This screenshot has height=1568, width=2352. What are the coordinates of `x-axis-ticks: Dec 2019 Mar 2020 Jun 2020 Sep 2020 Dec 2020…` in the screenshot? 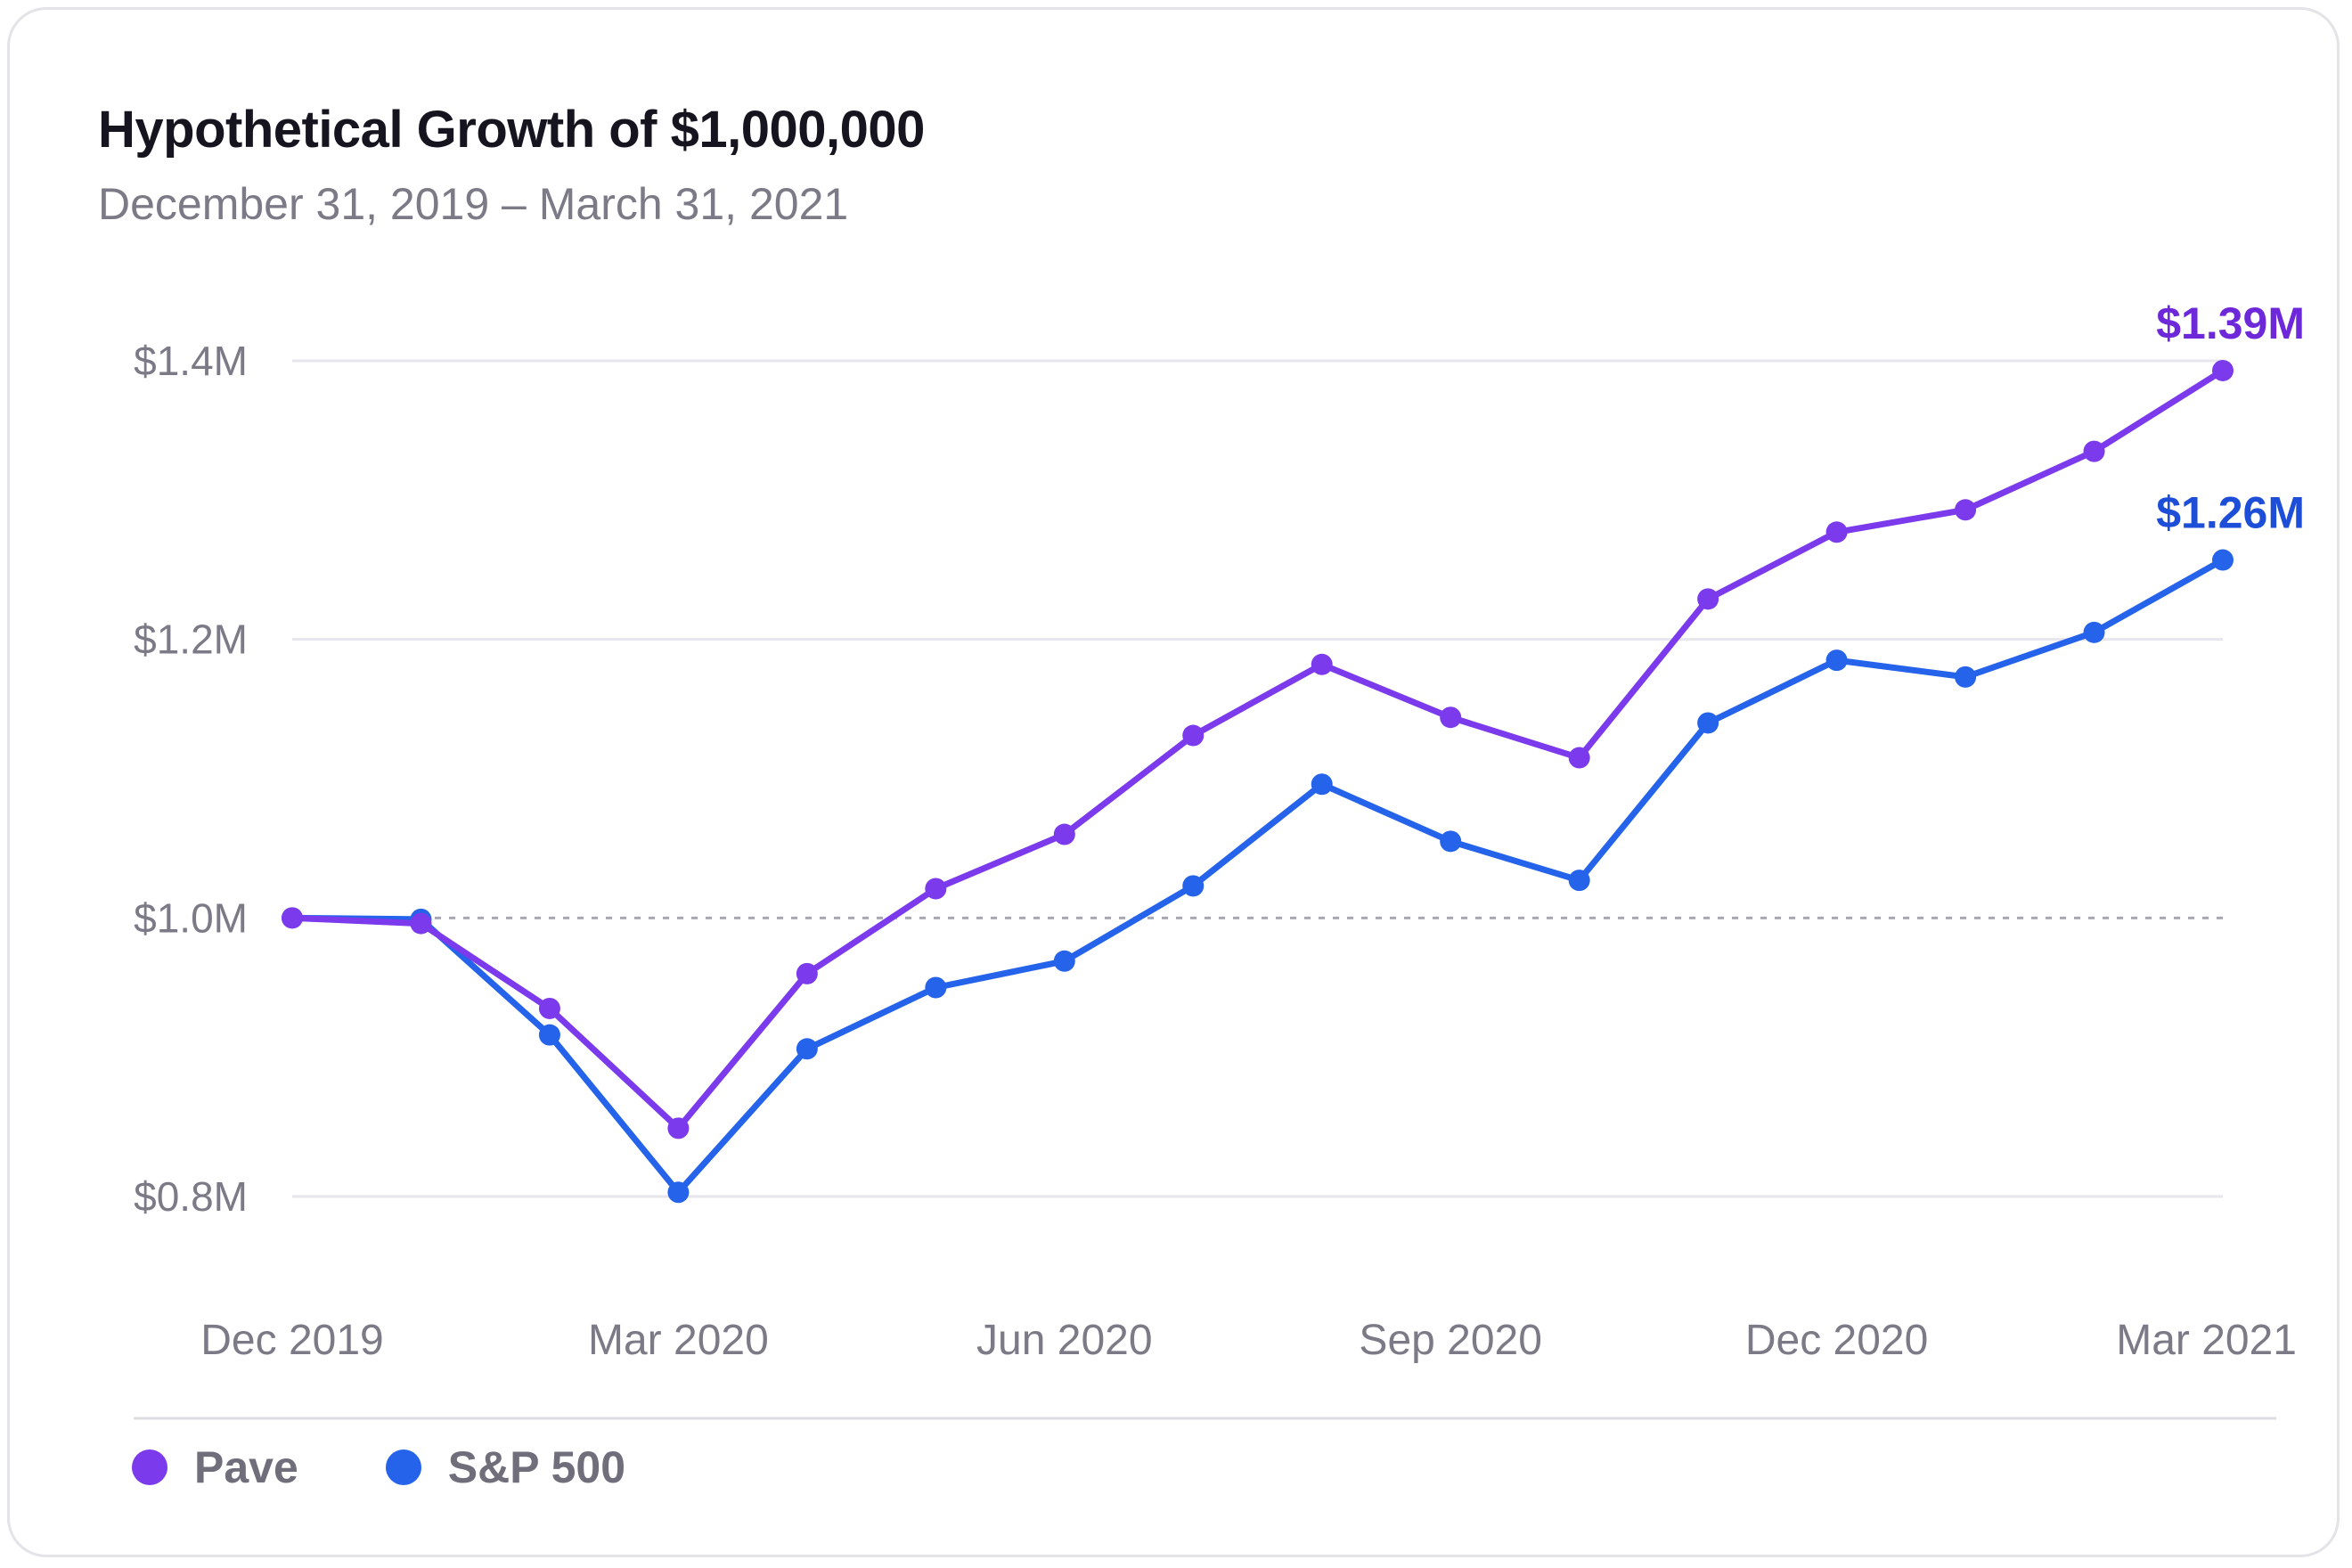 It's located at (1248, 1340).